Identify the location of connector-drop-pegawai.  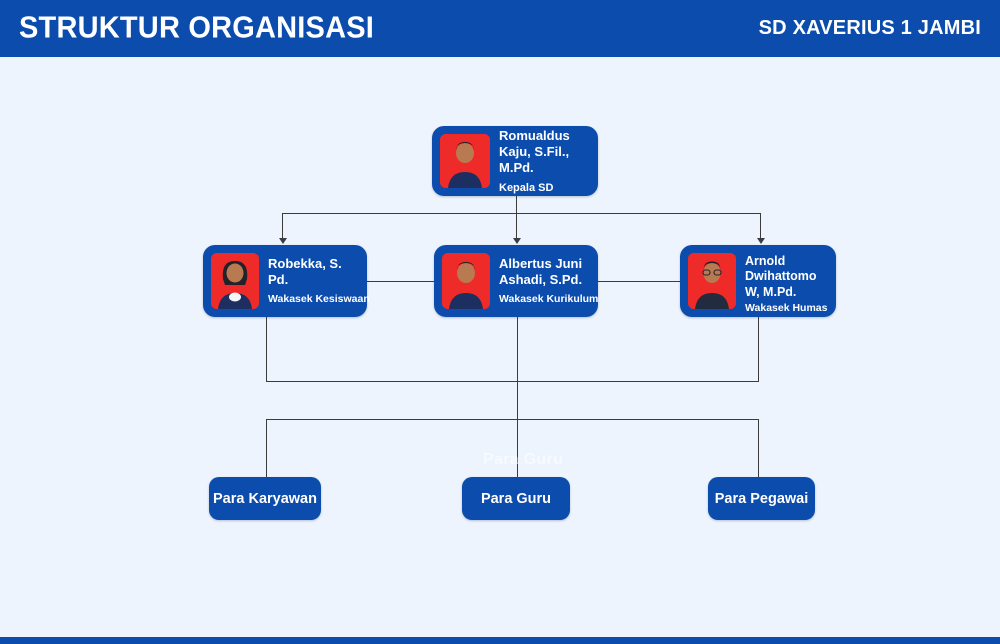
(758, 448).